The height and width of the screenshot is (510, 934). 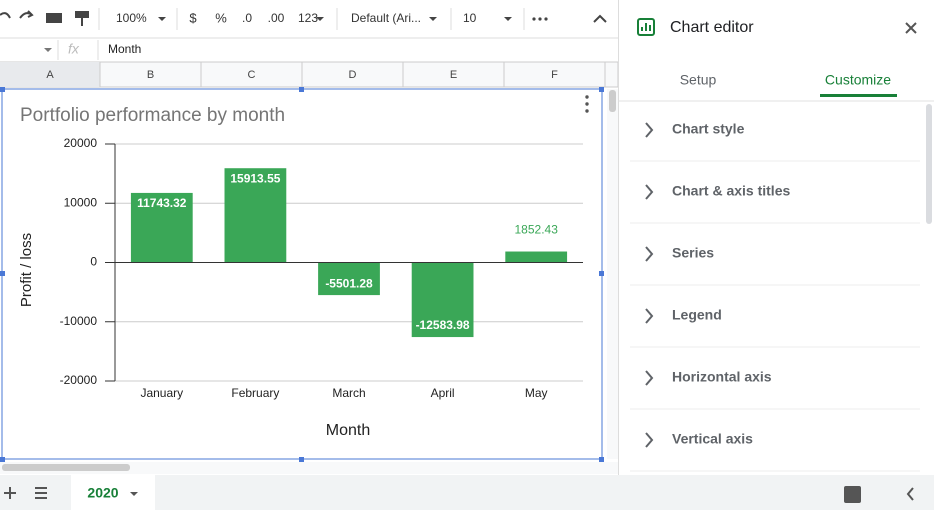 What do you see at coordinates (152, 115) in the screenshot?
I see `chart-title: Portfolio performance by month` at bounding box center [152, 115].